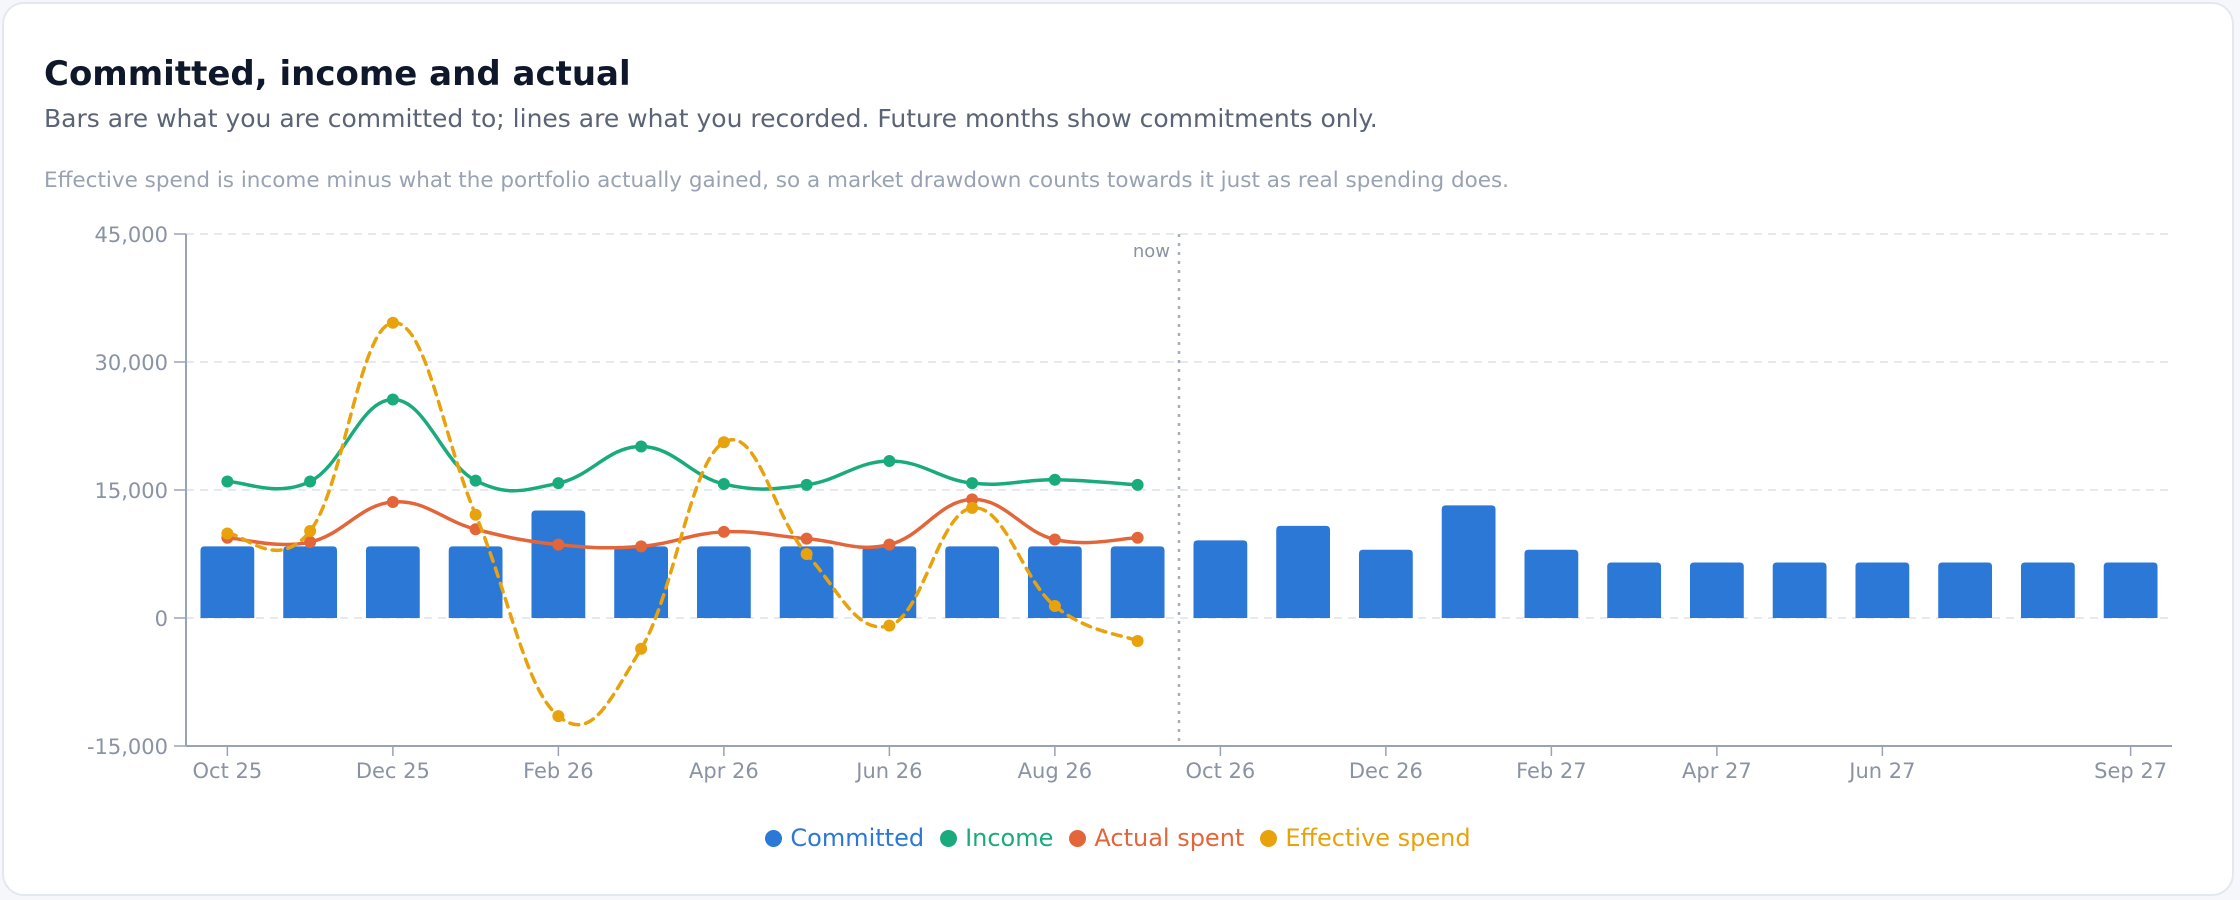 The height and width of the screenshot is (900, 2240). I want to click on y-tick-label: 30,000, so click(131, 363).